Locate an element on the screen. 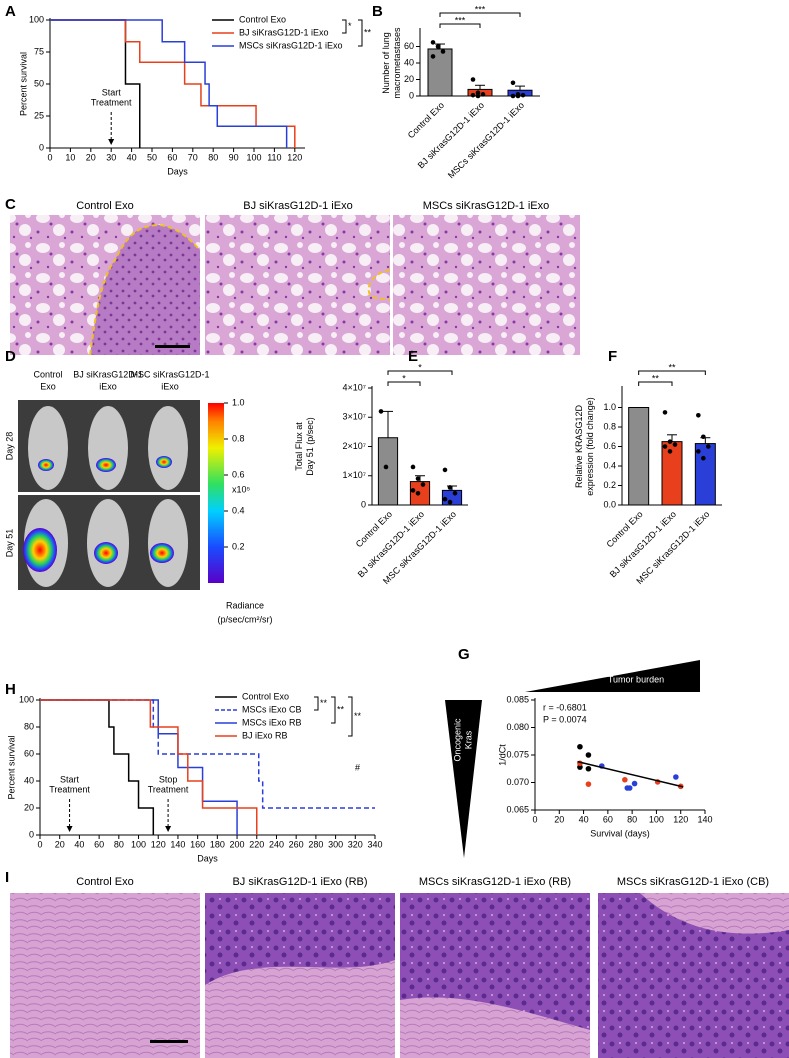 Image resolution: width=789 pixels, height=1058 pixels. histology-image is located at coordinates (486, 285).